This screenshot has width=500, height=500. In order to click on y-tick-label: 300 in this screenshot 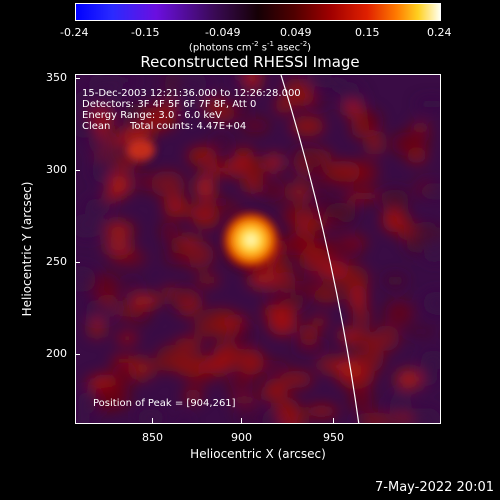, I will do `click(56, 169)`.